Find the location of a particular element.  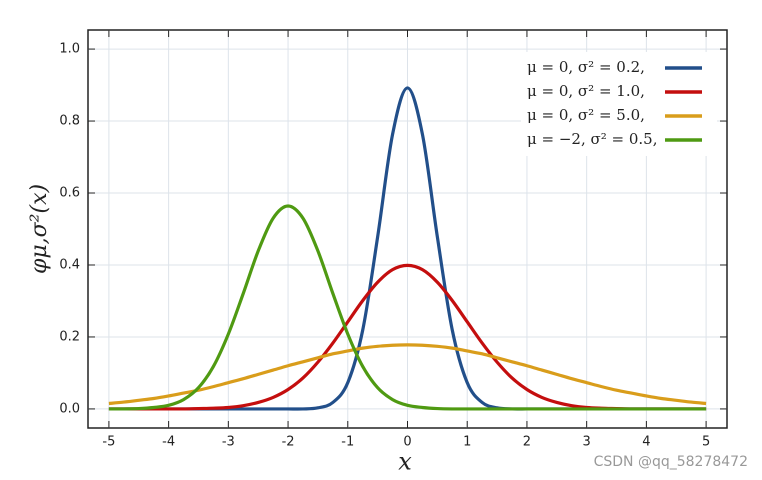

y-tick-label: 0.8 is located at coordinates (69, 121).